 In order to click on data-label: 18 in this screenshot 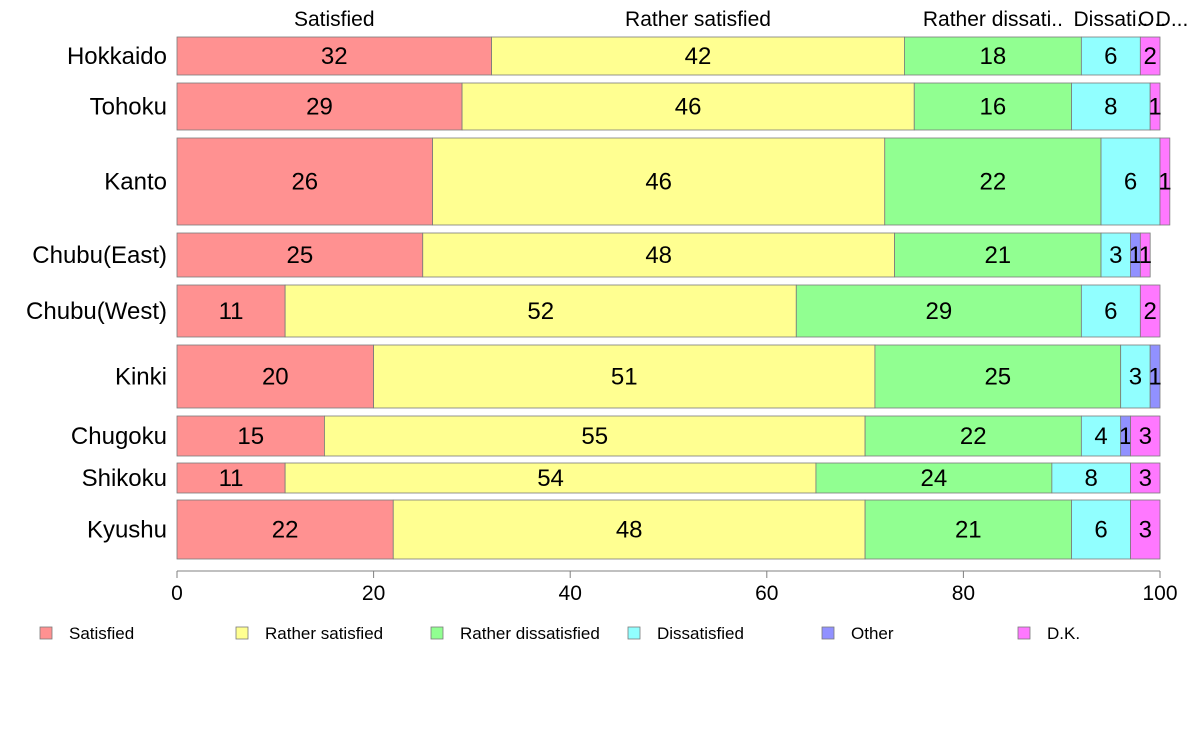, I will do `click(993, 56)`.